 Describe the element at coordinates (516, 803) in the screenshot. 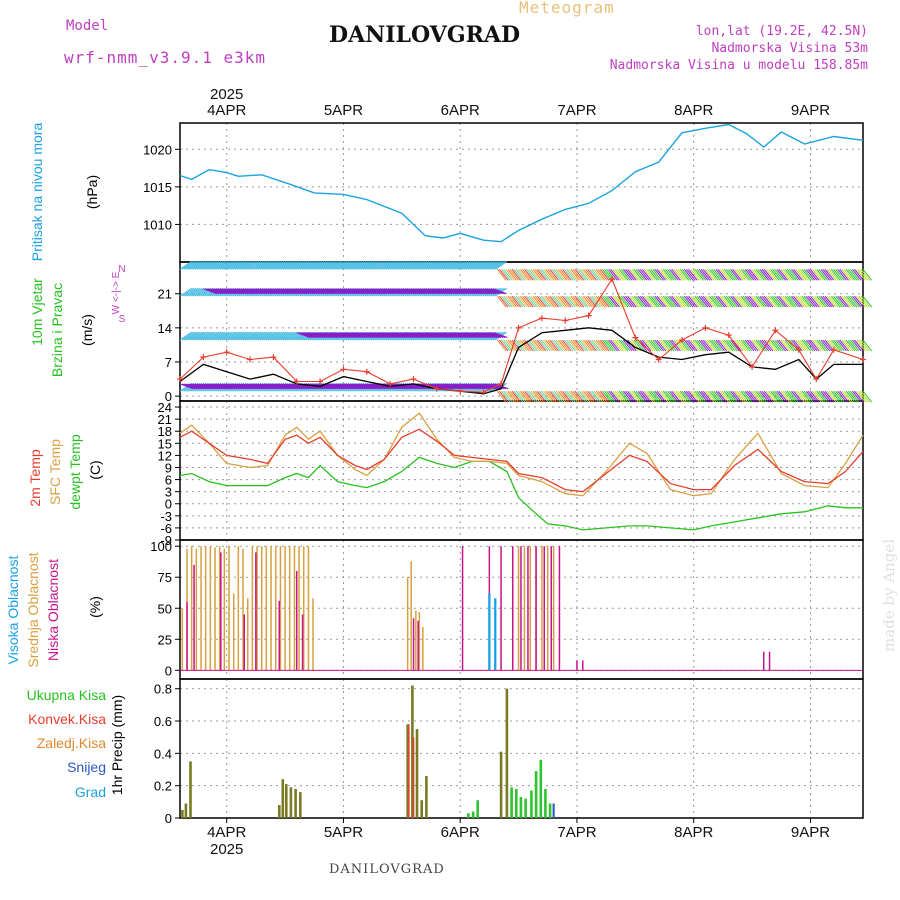

I see `precip-bar-green` at that location.